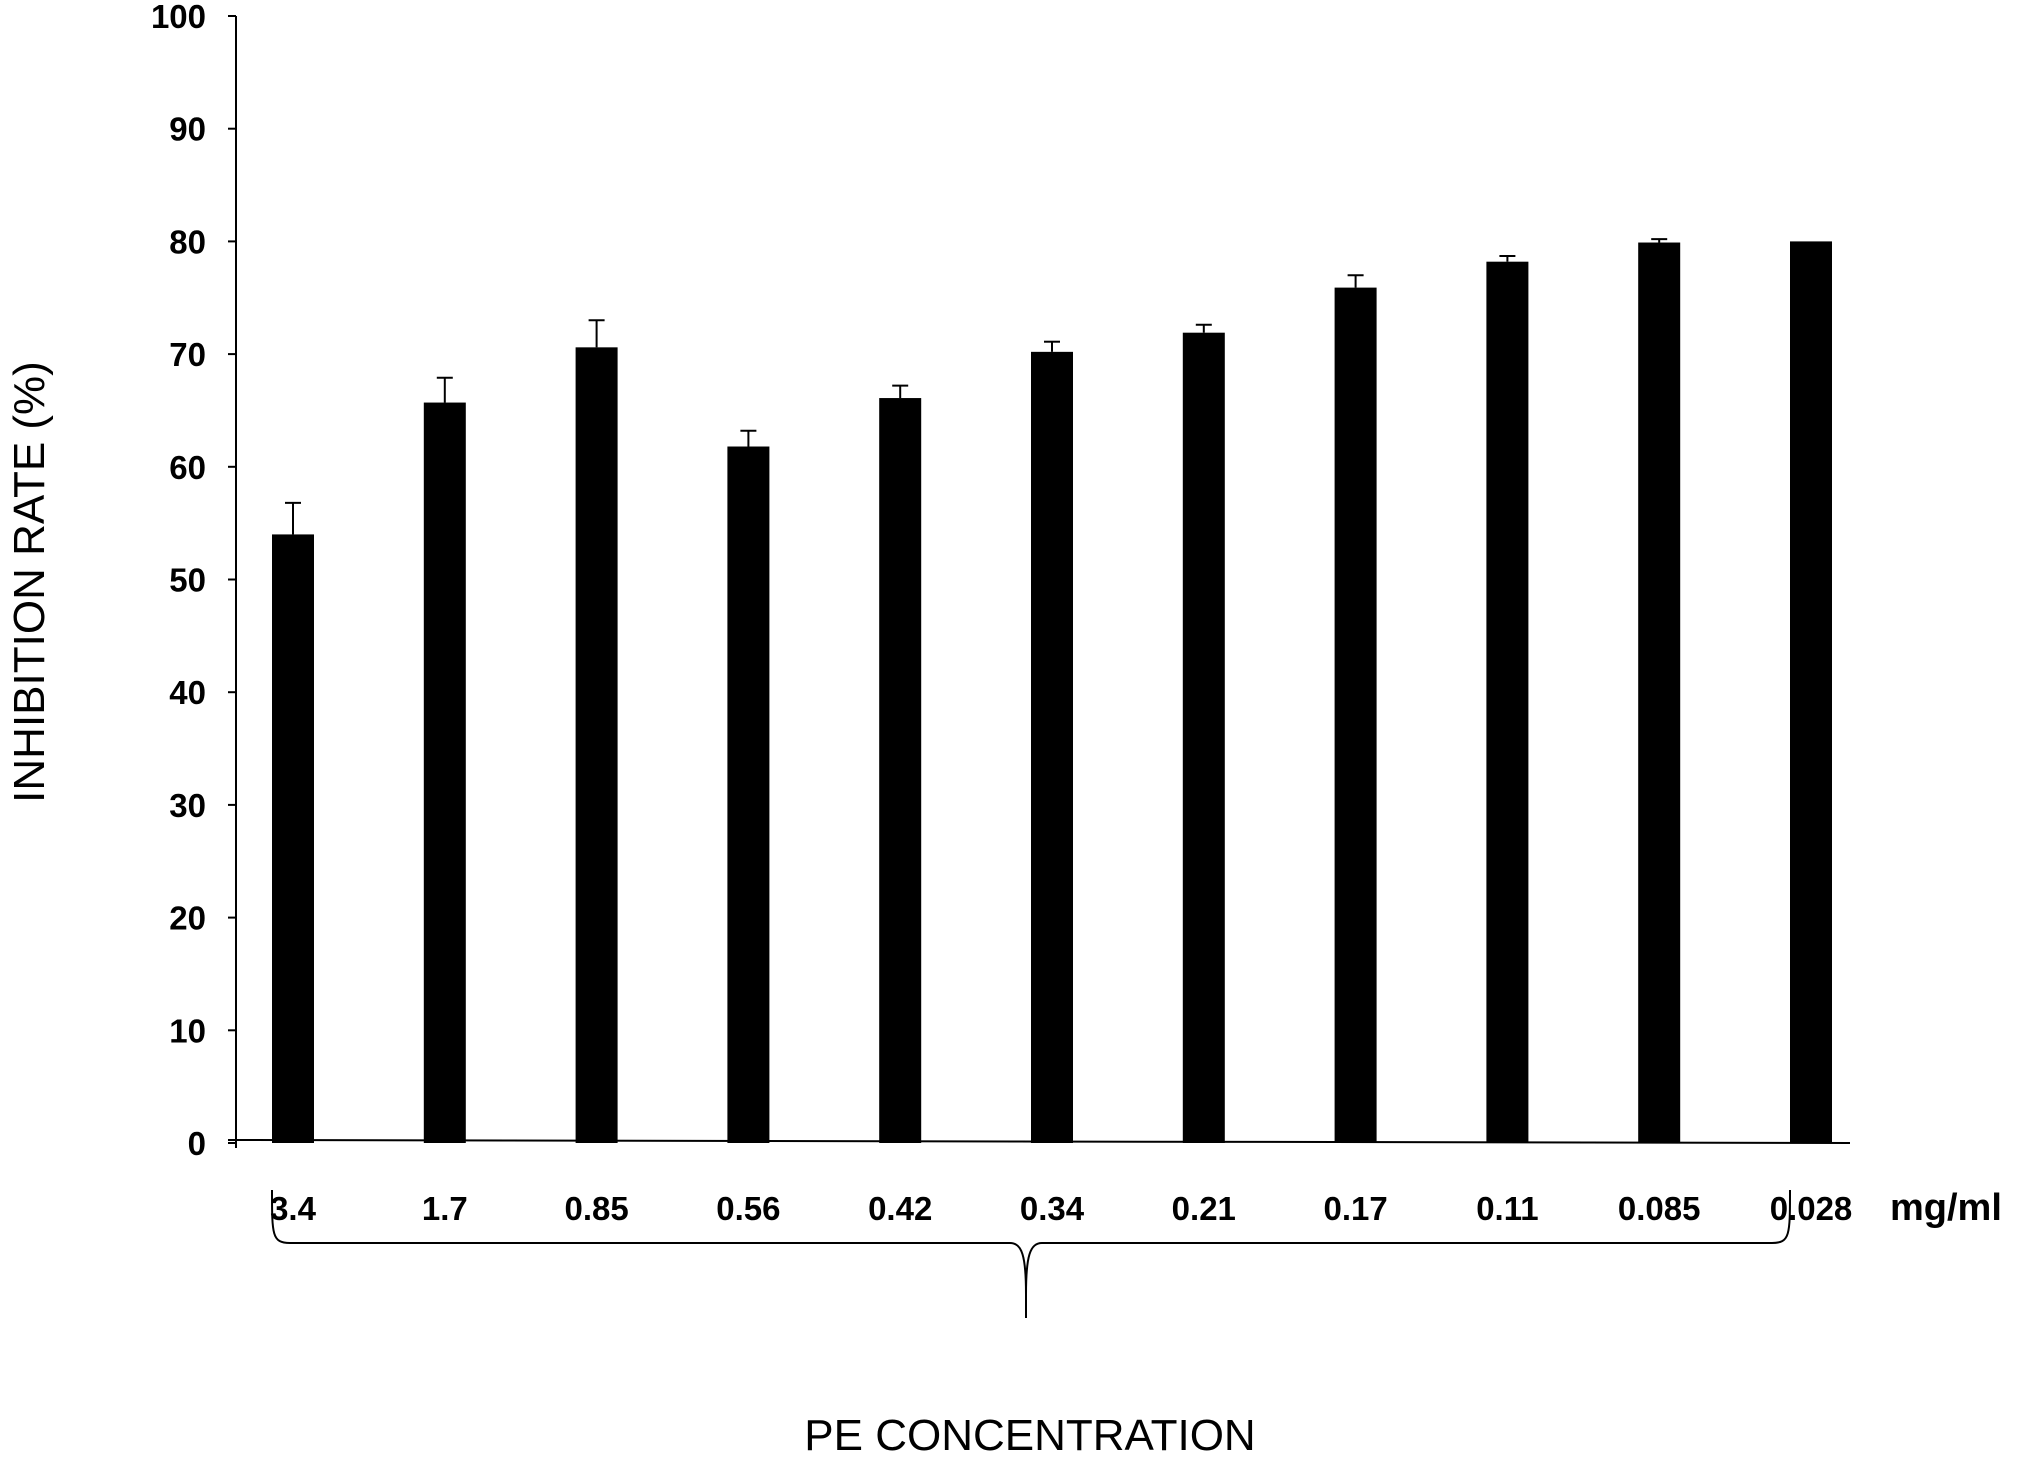  What do you see at coordinates (1946, 1208) in the screenshot?
I see `x-axis-unit-label: mg/ml` at bounding box center [1946, 1208].